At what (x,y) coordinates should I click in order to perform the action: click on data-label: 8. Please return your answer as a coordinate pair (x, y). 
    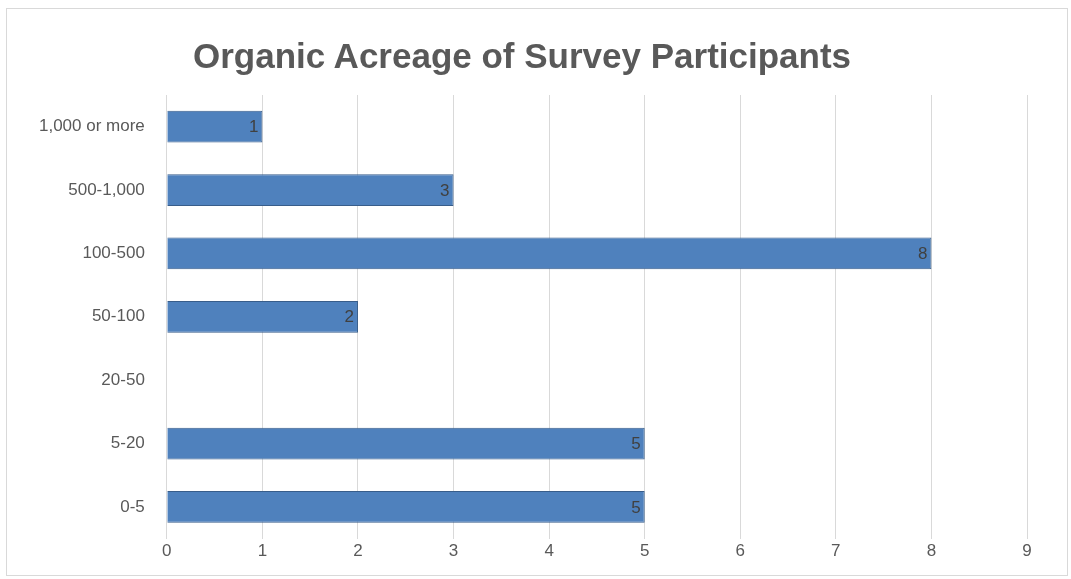
    Looking at the image, I should click on (922, 254).